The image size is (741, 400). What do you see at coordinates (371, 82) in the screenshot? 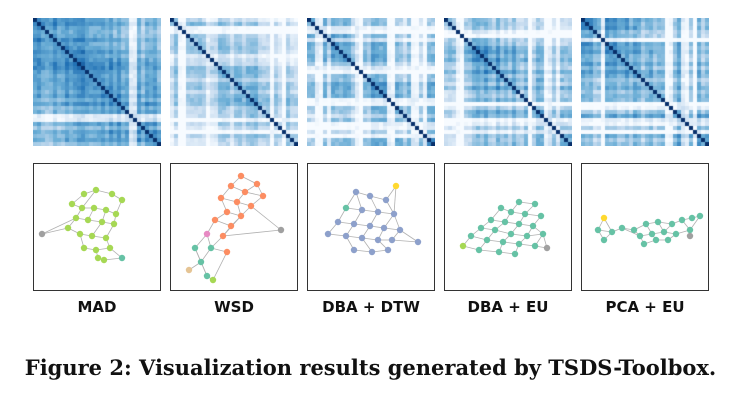
I see `heatmap-dba-dtw` at bounding box center [371, 82].